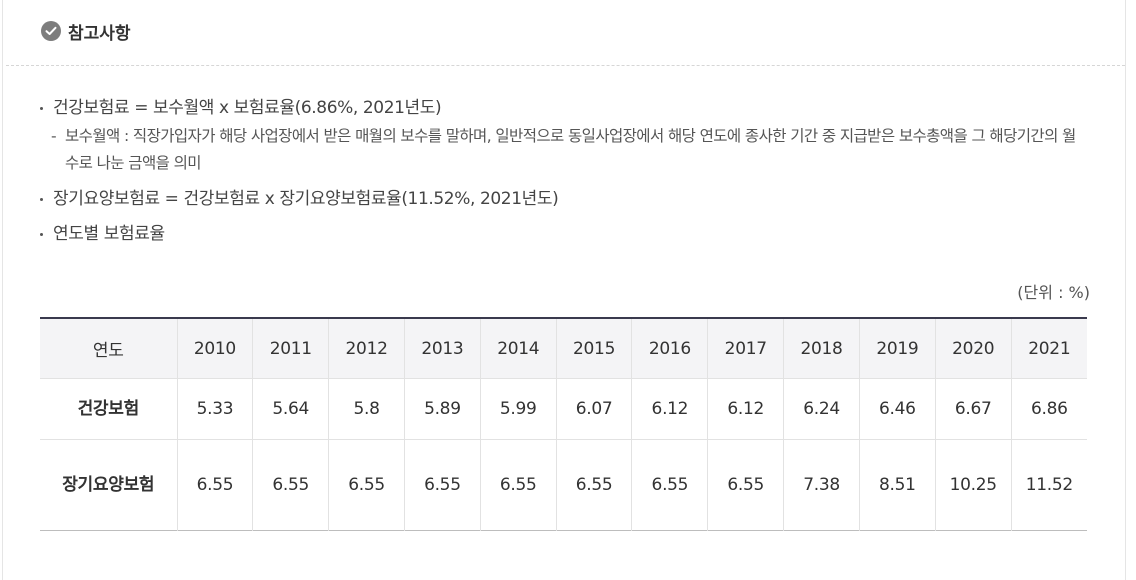 Image resolution: width=1136 pixels, height=580 pixels. I want to click on rate-cell: 7.38, so click(821, 485).